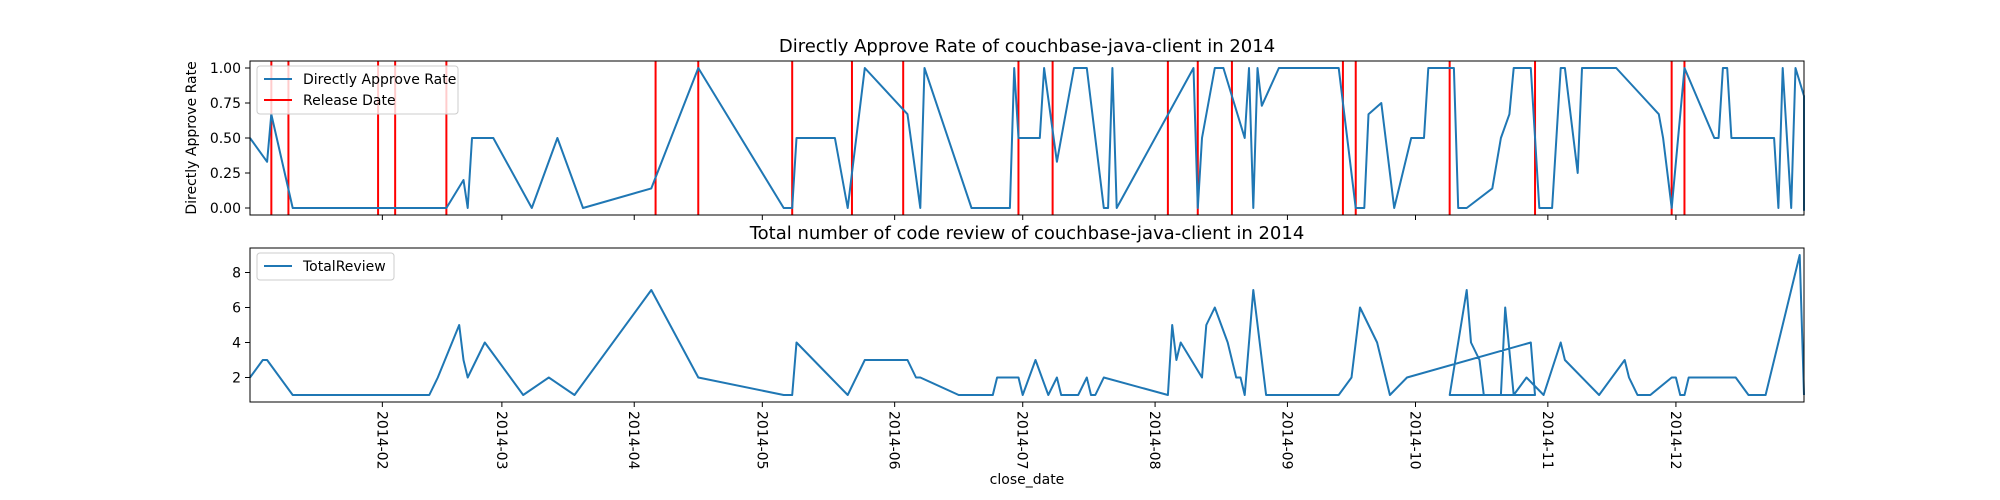  What do you see at coordinates (225, 69) in the screenshot?
I see `top-ytick-label: 1.00` at bounding box center [225, 69].